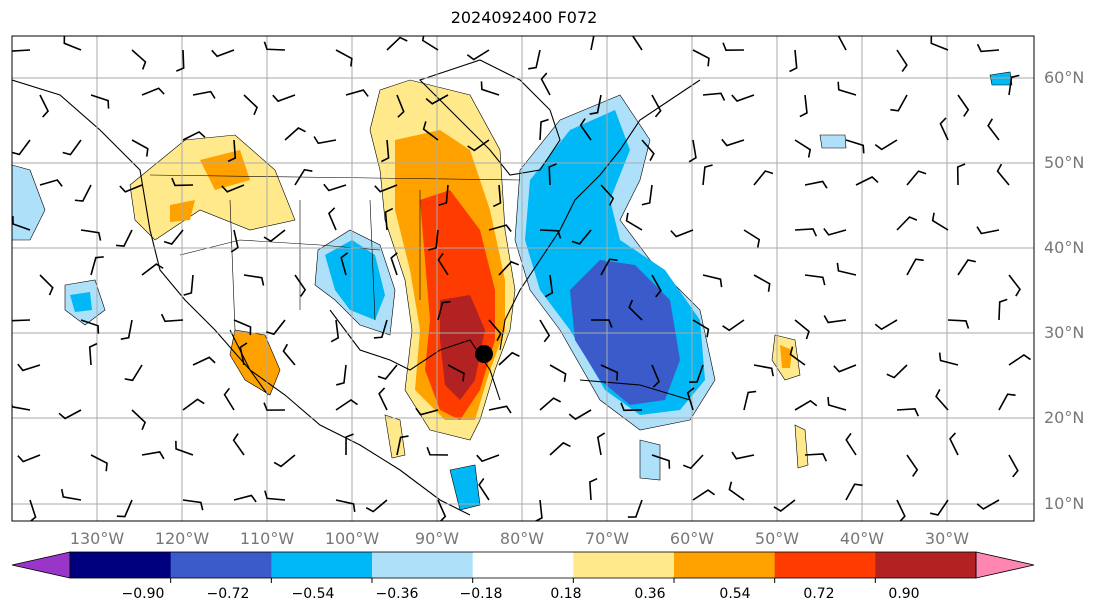 Image resolution: width=1105 pixels, height=615 pixels. I want to click on colorbar-frame, so click(523, 565).